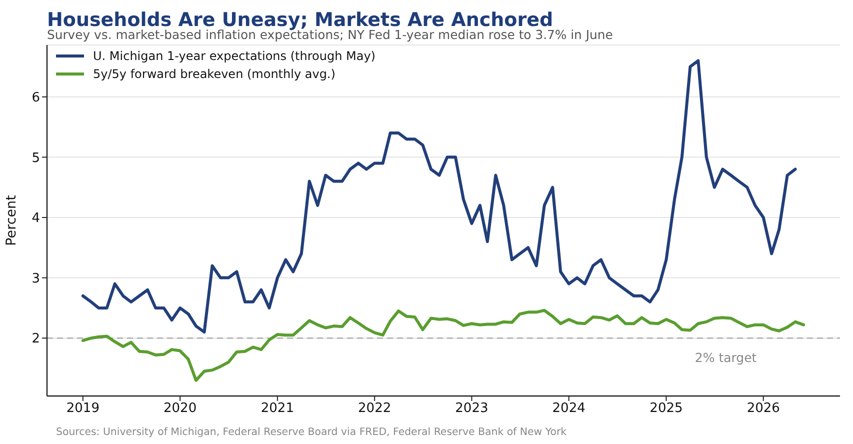  Describe the element at coordinates (277, 408) in the screenshot. I see `x-tick-label: 2021` at that location.